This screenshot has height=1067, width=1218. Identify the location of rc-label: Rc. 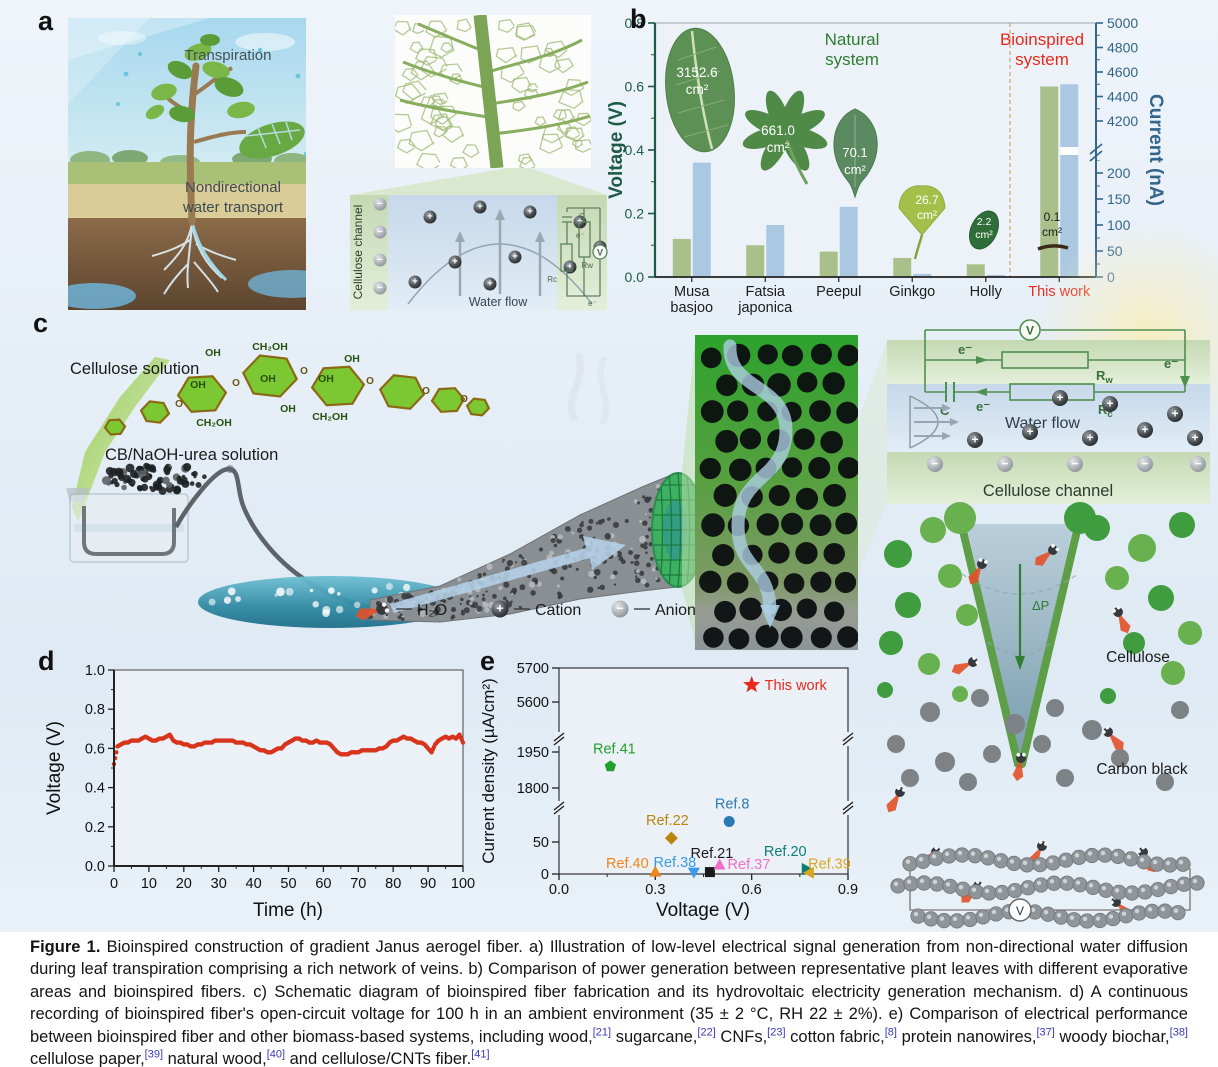
(1105, 411).